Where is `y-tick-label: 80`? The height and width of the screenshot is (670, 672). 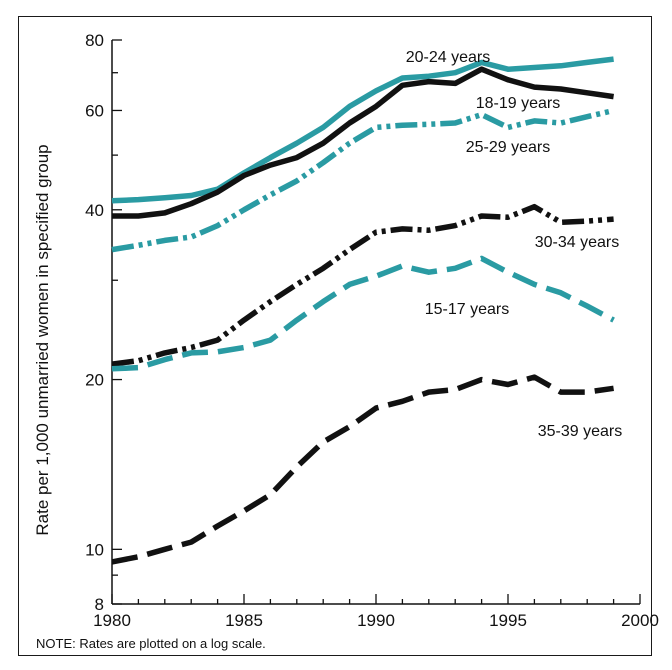 y-tick-label: 80 is located at coordinates (94, 40).